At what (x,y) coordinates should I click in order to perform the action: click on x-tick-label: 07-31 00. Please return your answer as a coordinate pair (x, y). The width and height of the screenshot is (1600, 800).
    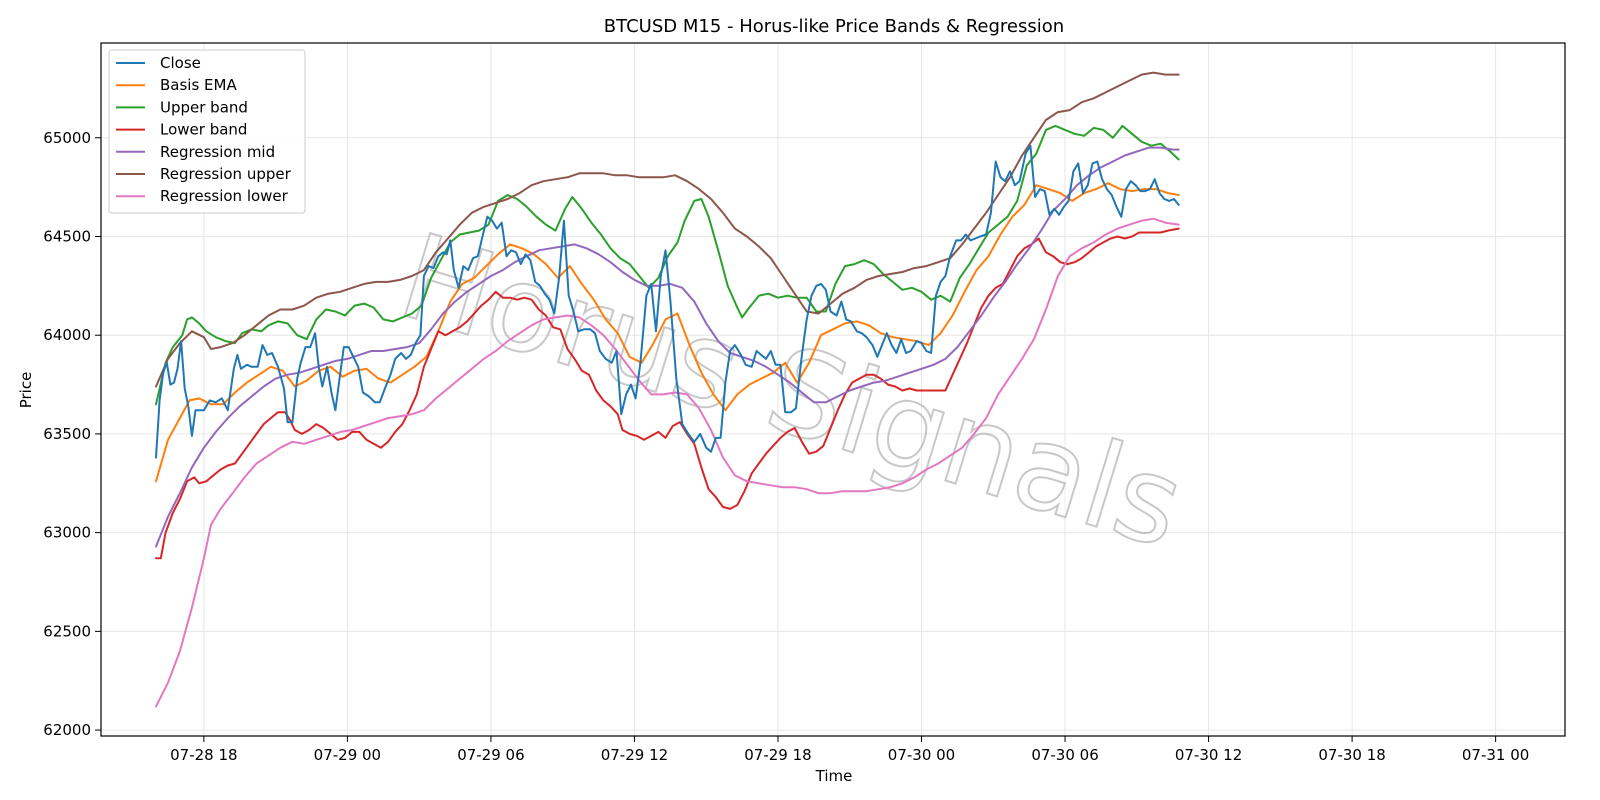
    Looking at the image, I should click on (1495, 755).